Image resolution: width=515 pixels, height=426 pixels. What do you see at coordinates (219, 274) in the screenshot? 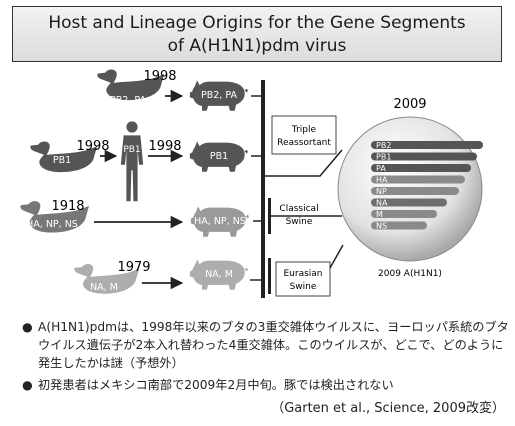
I see `pig4-label: NA, M` at bounding box center [219, 274].